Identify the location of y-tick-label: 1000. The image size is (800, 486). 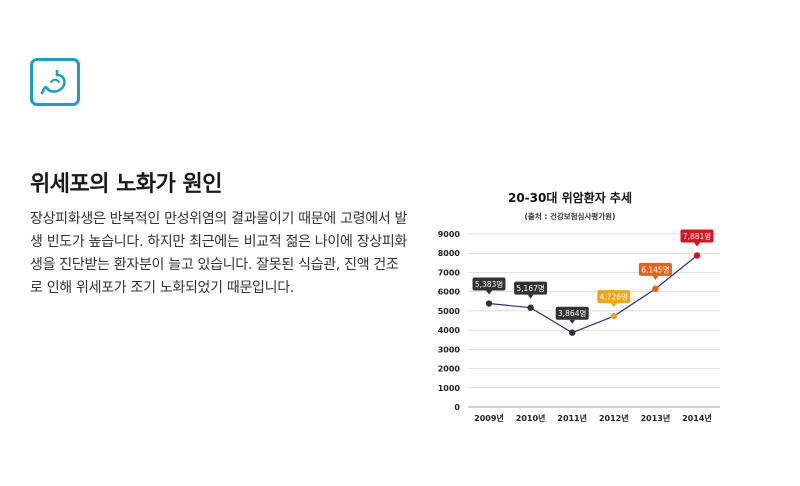
(449, 388).